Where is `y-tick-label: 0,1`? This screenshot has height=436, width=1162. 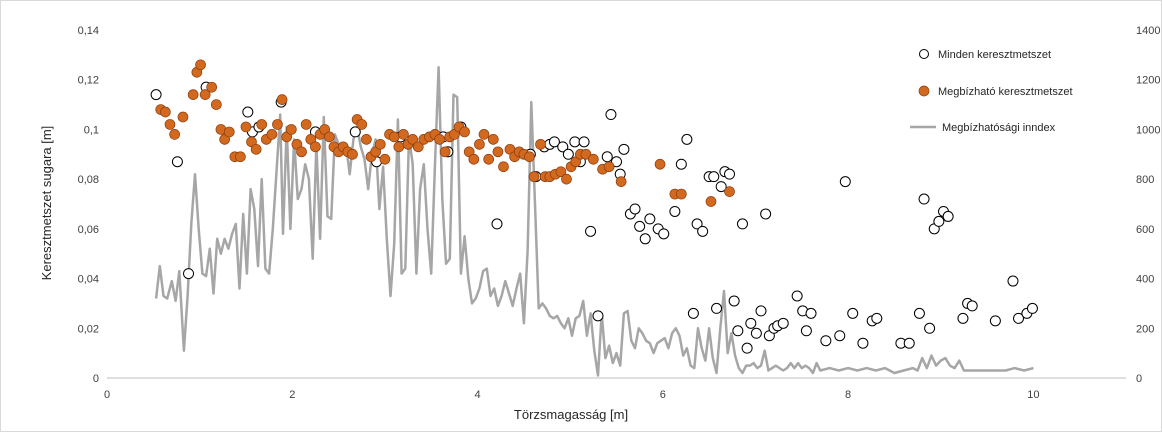 y-tick-label: 0,1 is located at coordinates (91, 130).